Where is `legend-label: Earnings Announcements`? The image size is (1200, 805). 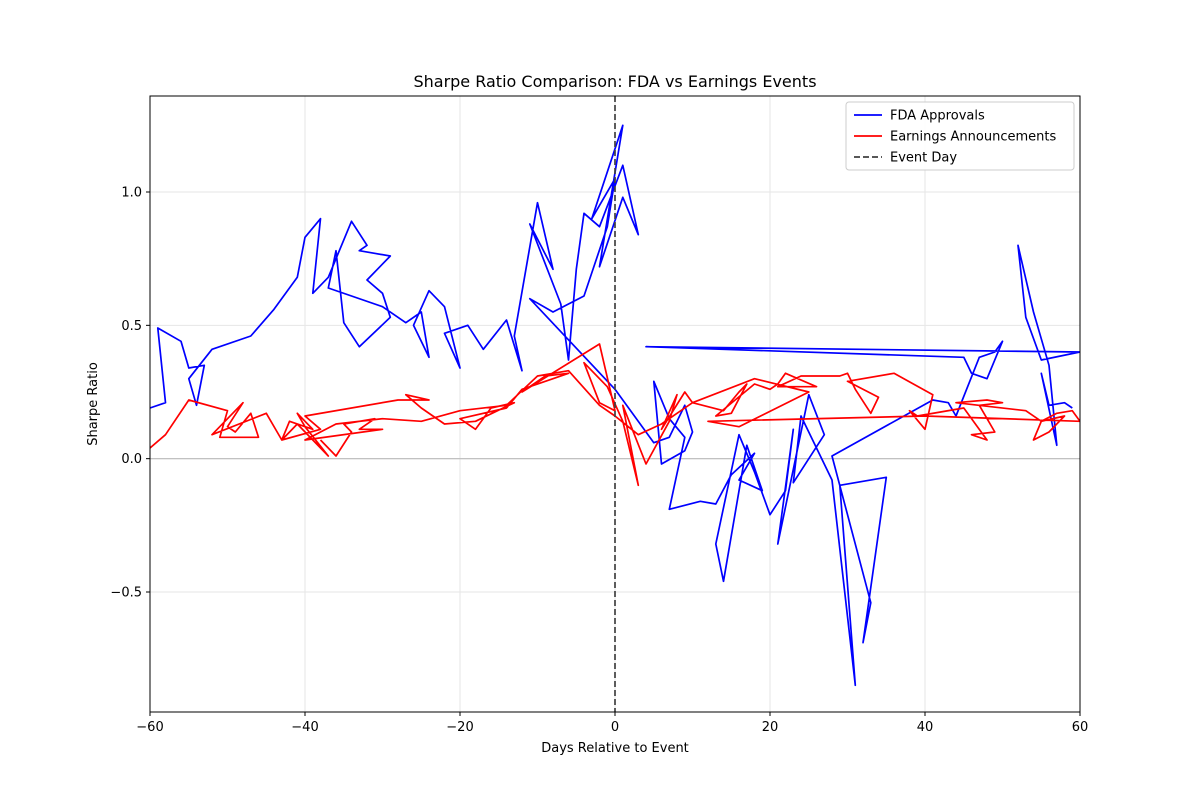
legend-label: Earnings Announcements is located at coordinates (973, 137).